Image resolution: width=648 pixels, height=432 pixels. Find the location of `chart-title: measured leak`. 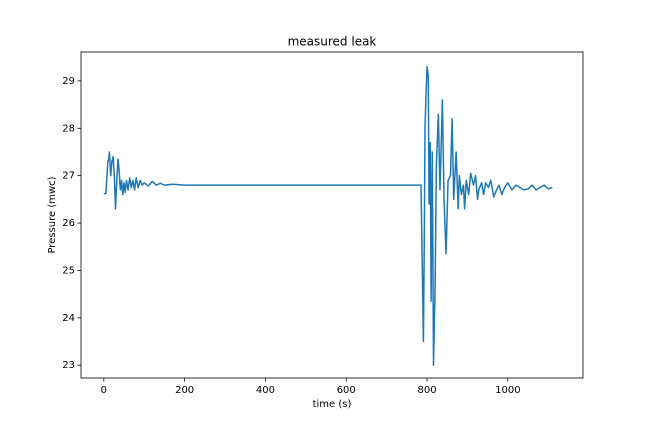

chart-title: measured leak is located at coordinates (332, 42).